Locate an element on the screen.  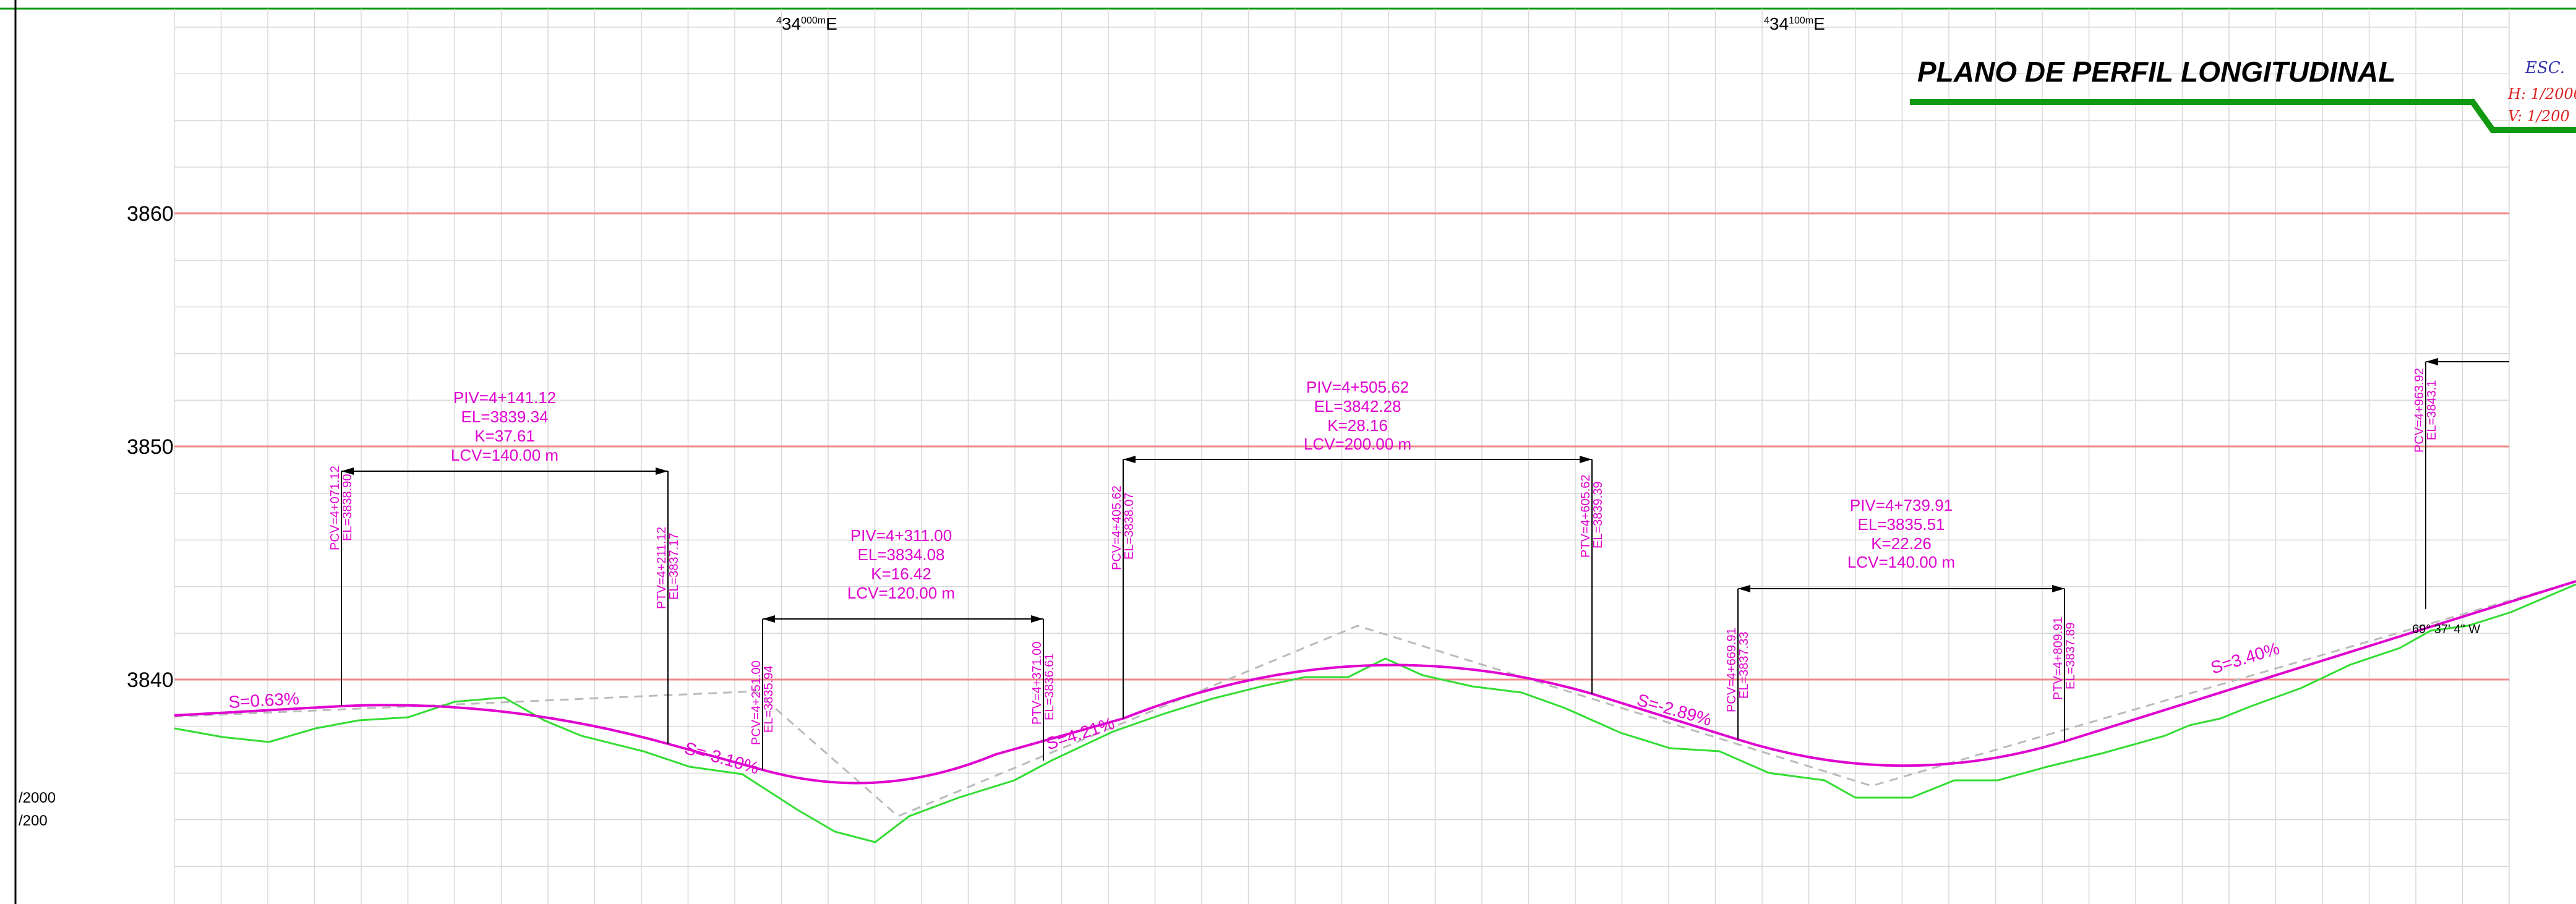
curve-3-pcv: PCV=4+405.62 is located at coordinates (1117, 527).